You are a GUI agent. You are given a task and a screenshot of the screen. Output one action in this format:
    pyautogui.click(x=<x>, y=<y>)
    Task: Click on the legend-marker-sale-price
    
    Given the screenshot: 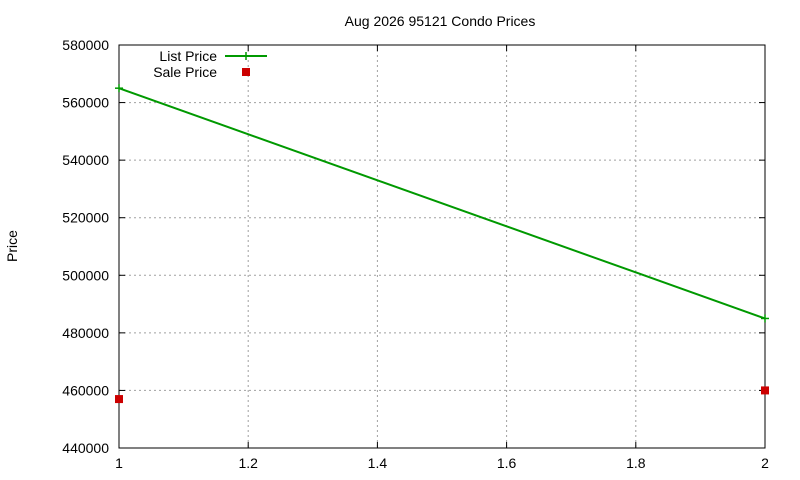 What is the action you would take?
    pyautogui.click(x=246, y=72)
    